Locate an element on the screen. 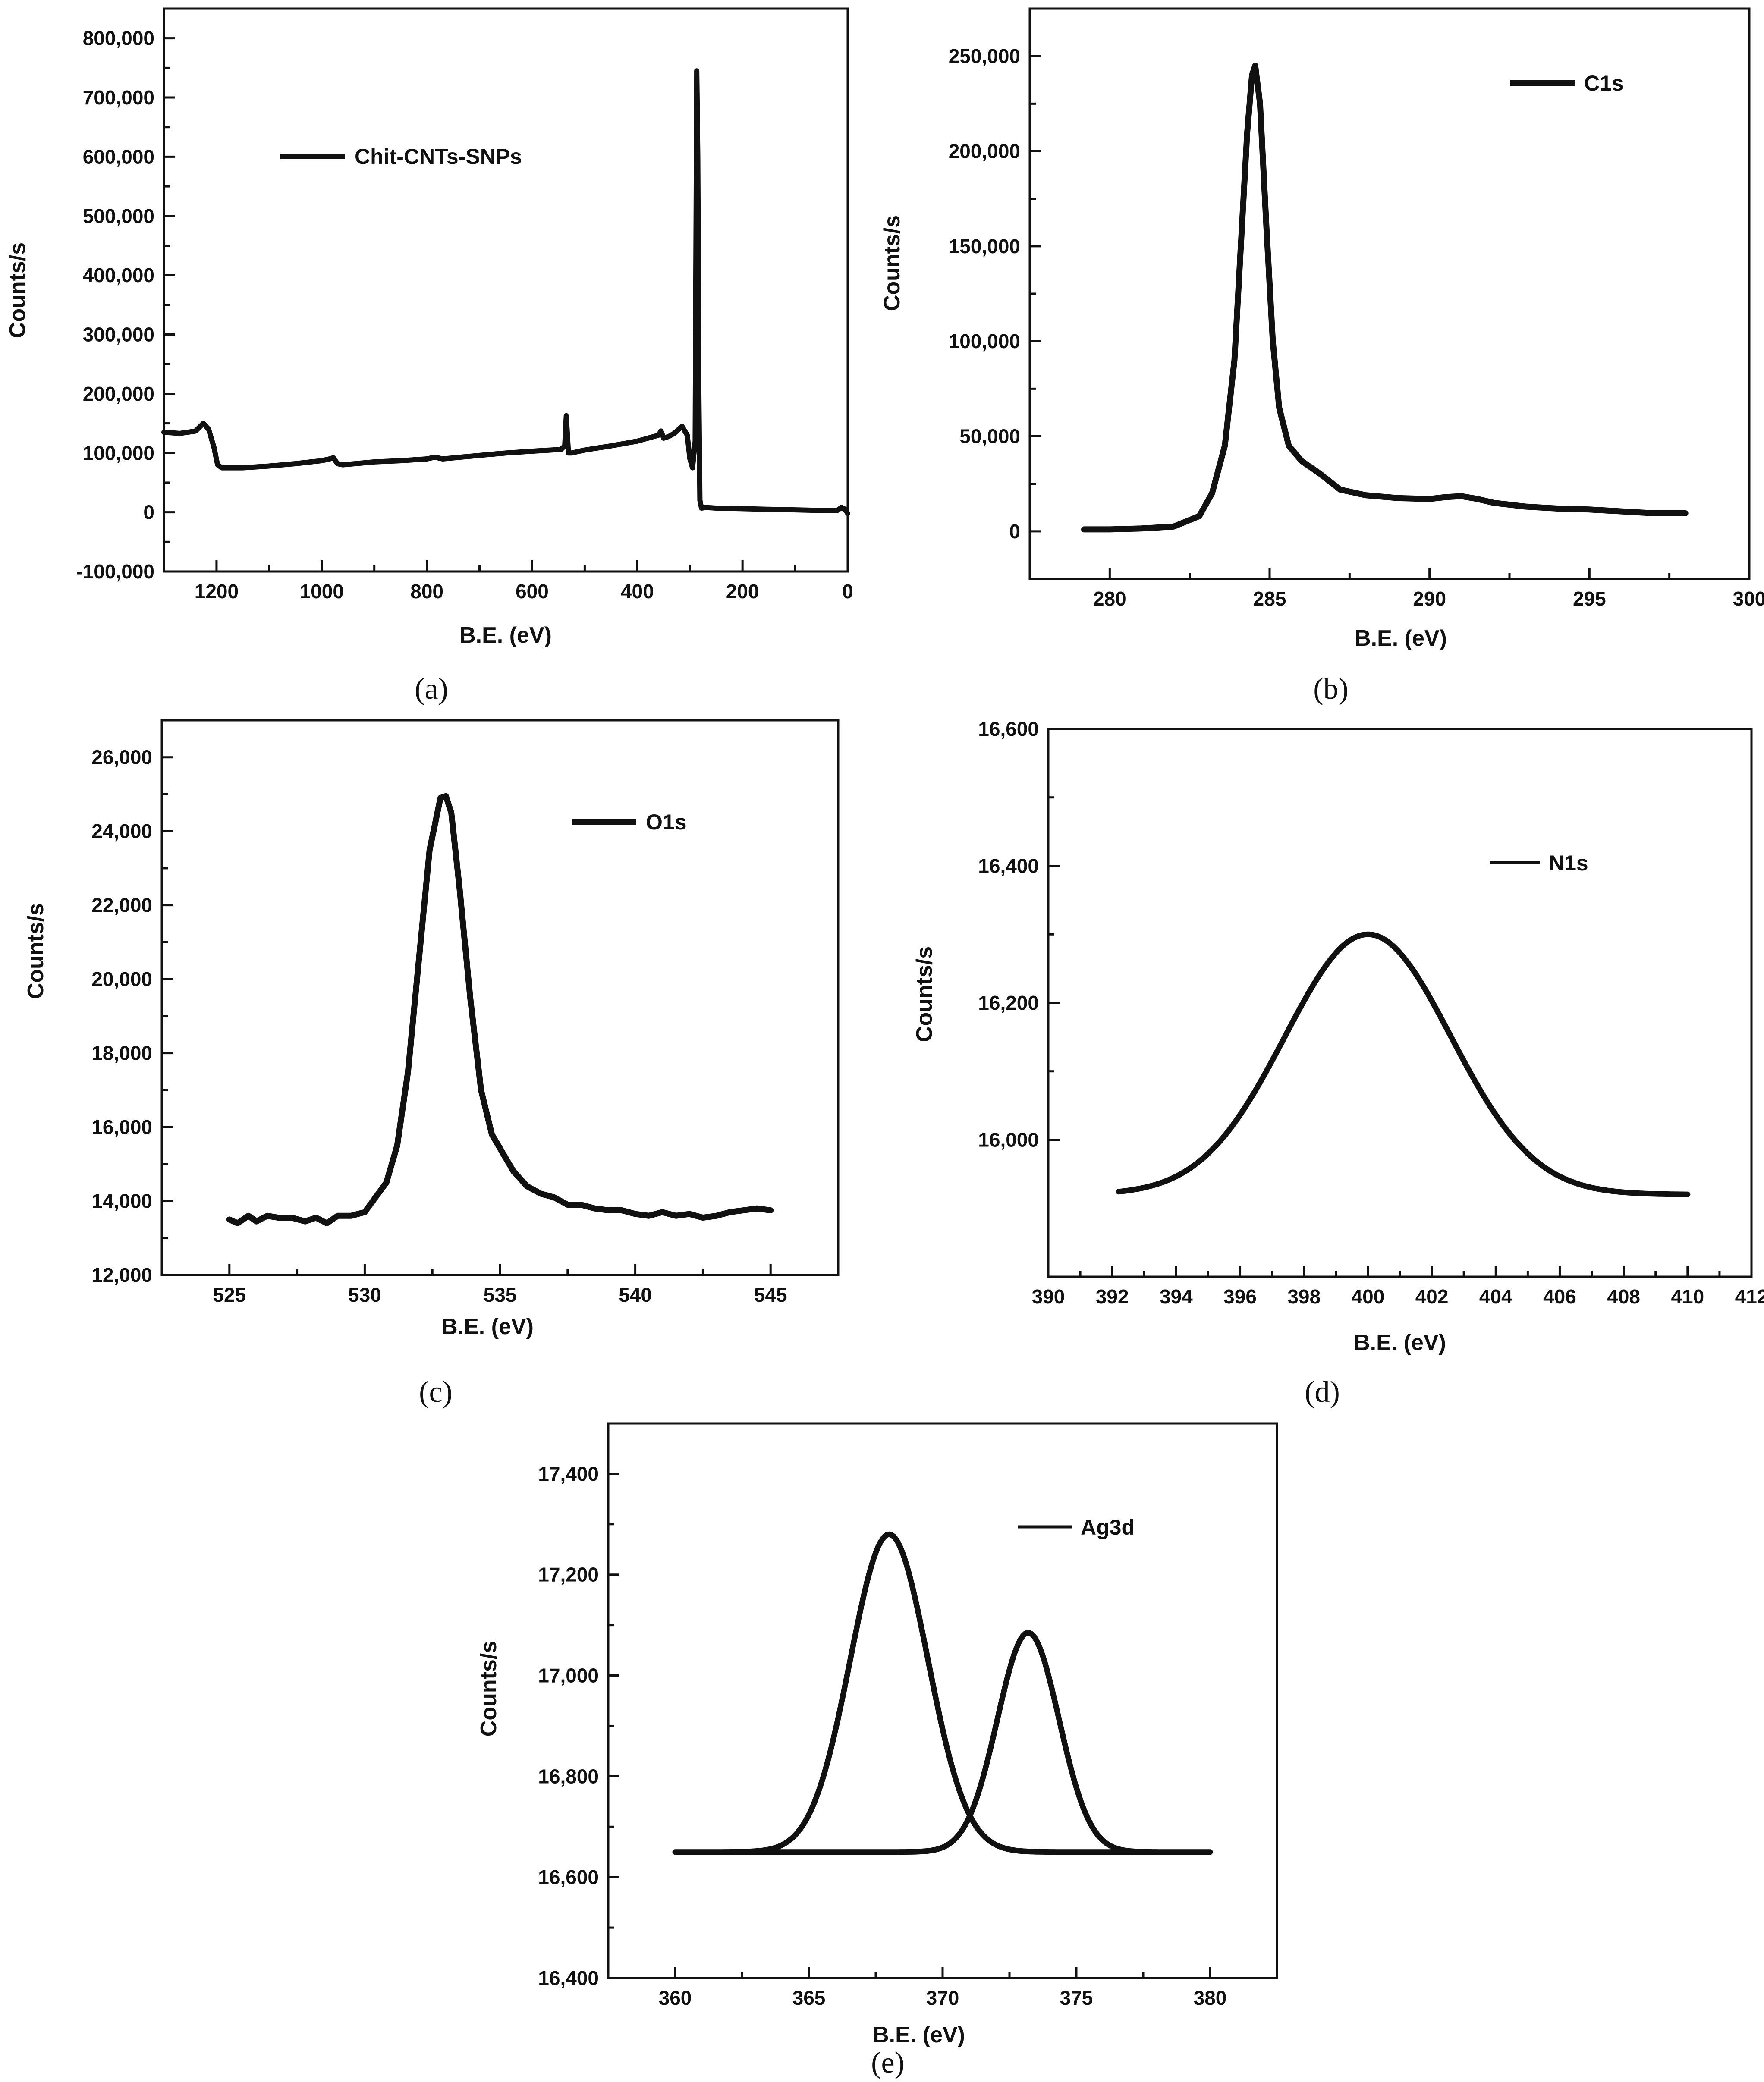 Image resolution: width=1764 pixels, height=2082 pixels. panel-b-y-tick-label: 50,000 is located at coordinates (989, 437).